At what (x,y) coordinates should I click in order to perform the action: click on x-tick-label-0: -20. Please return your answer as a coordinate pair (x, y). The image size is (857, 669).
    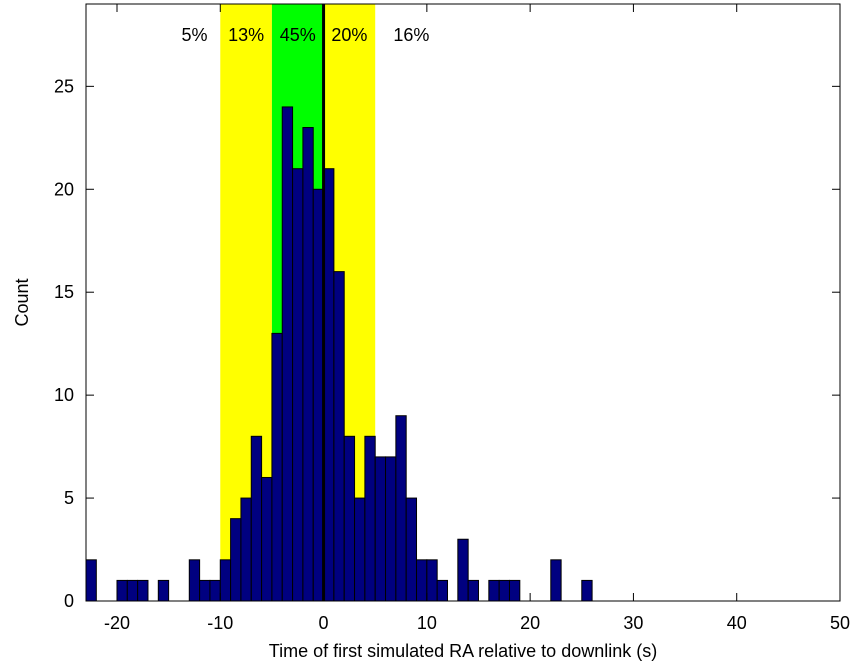
    Looking at the image, I should click on (117, 623).